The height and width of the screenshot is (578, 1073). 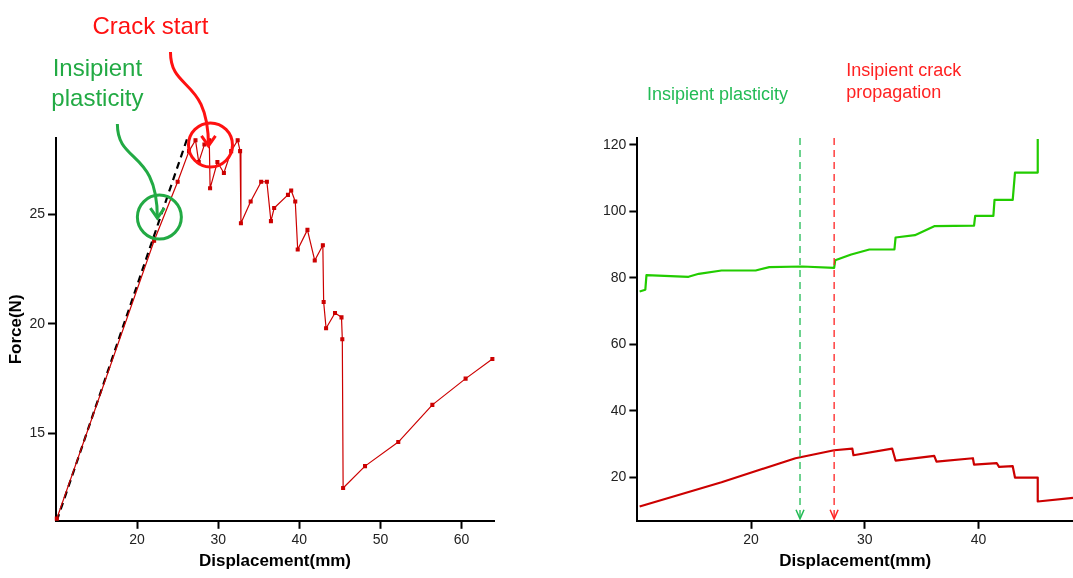 What do you see at coordinates (37, 213) in the screenshot?
I see `y-tick-label: 25` at bounding box center [37, 213].